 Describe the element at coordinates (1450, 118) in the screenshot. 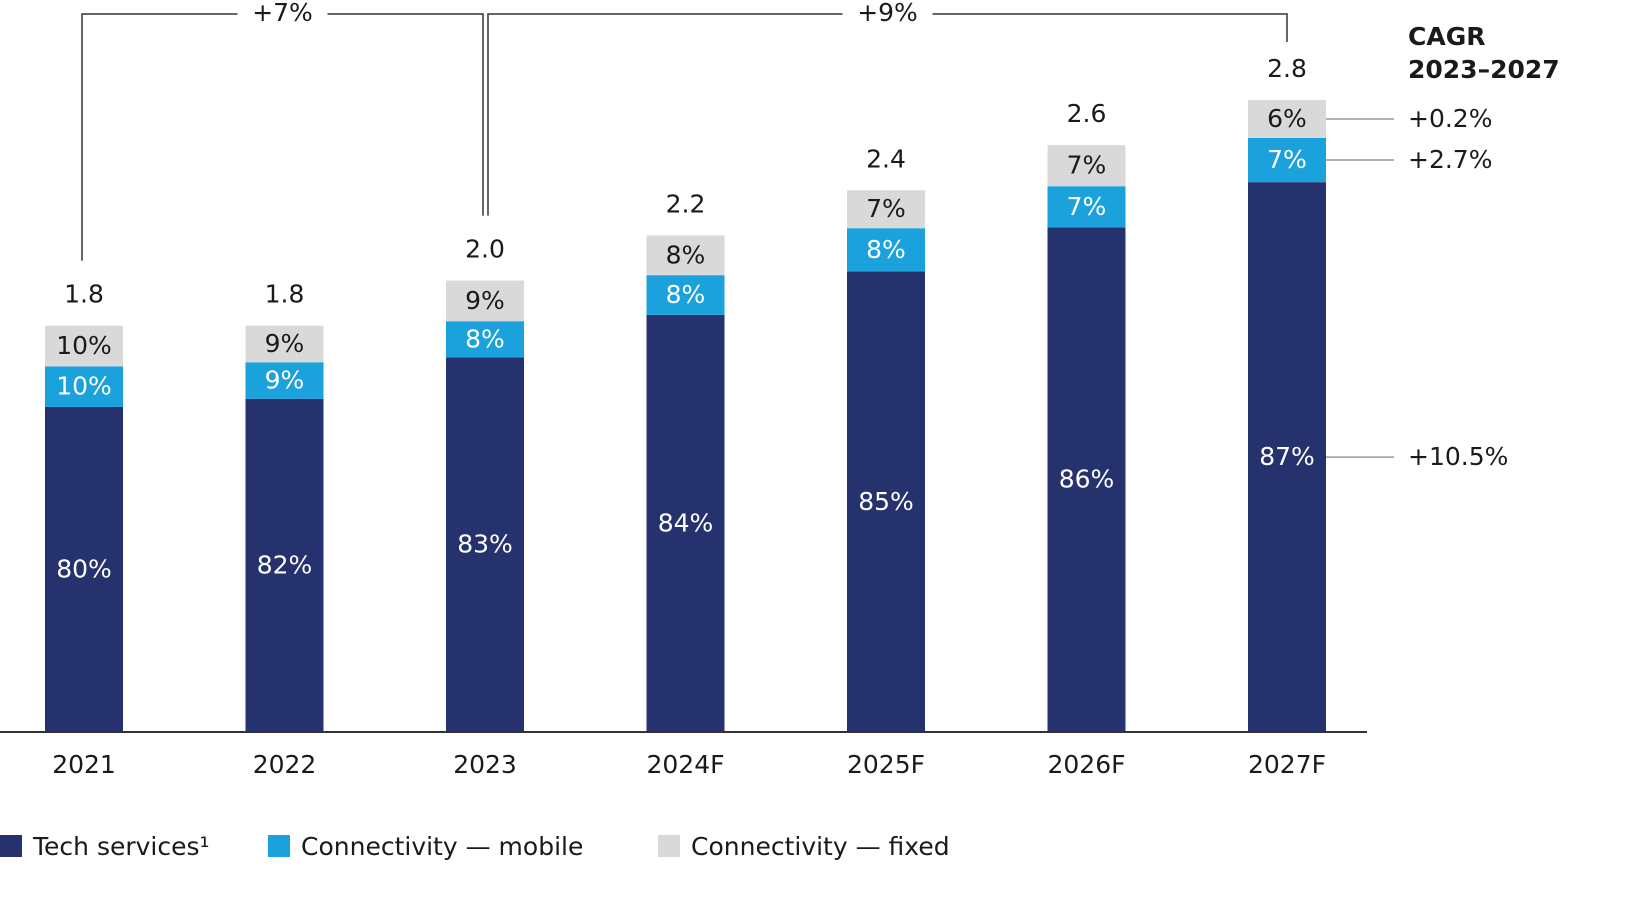

I see `cagr-value: +0.2%` at that location.